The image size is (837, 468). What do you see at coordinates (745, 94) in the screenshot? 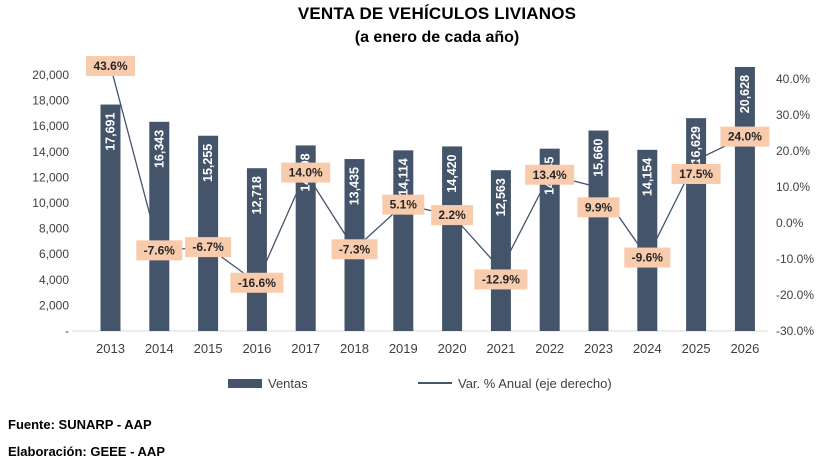
I see `bar-value-label: 20,628` at bounding box center [745, 94].